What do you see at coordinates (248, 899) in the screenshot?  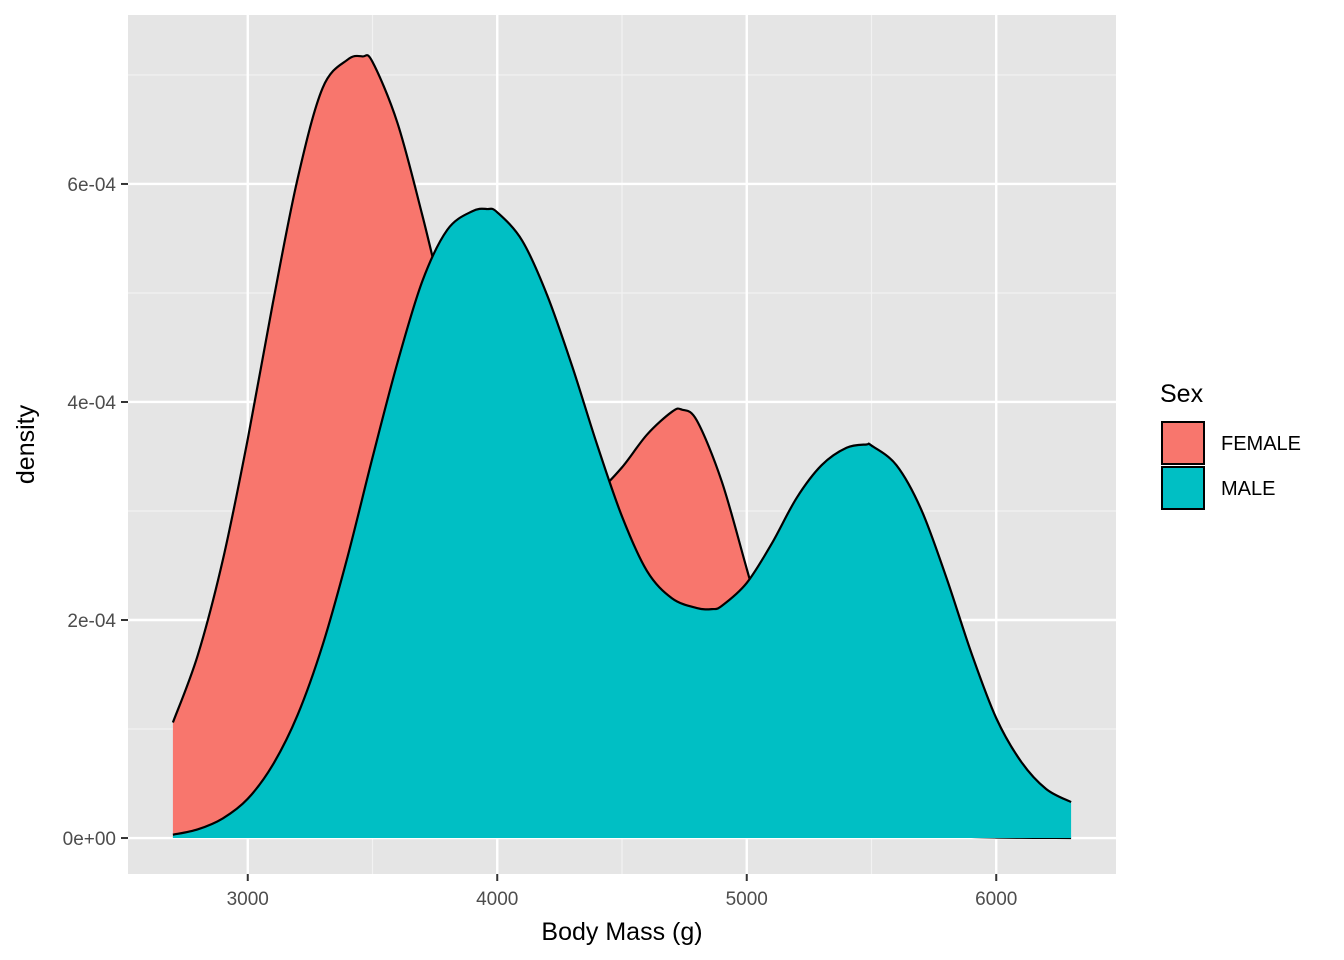 I see `x-tick-label: 3000` at bounding box center [248, 899].